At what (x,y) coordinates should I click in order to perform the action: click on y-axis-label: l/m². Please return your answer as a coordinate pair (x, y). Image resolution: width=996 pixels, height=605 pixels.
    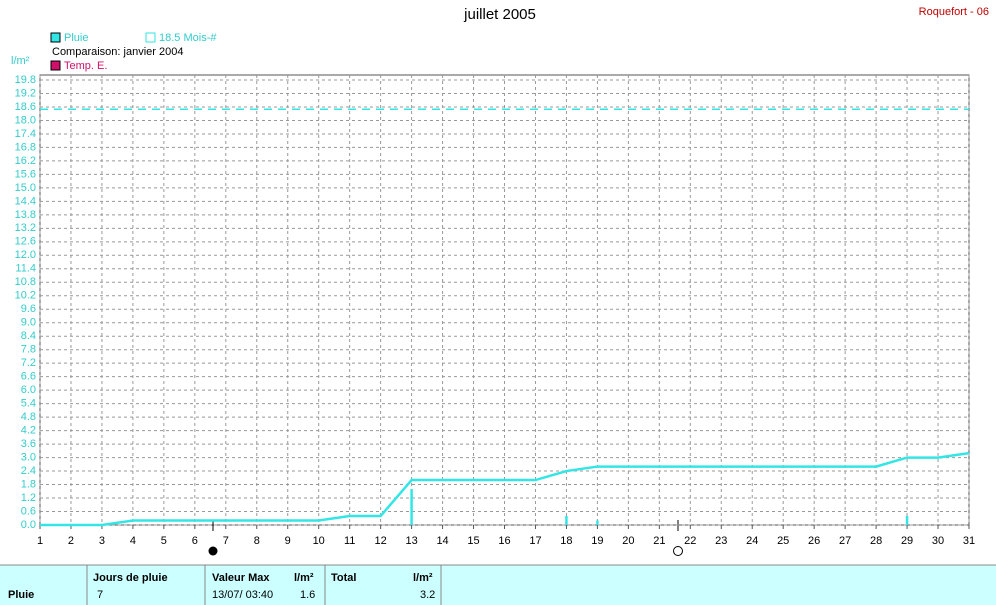
    Looking at the image, I should click on (20, 61).